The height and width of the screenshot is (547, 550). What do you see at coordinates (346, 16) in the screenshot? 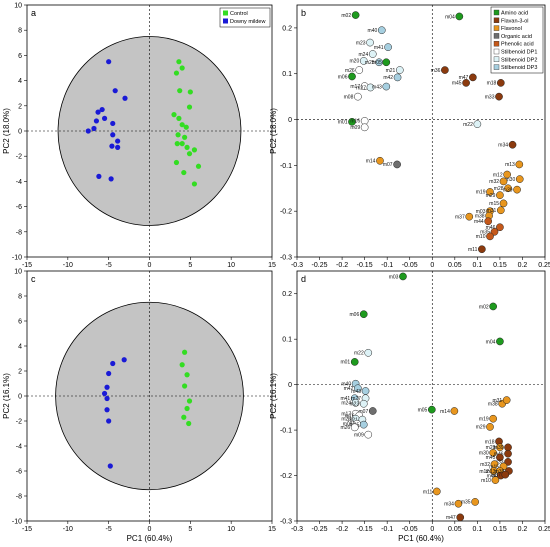
I see `loading-point-label: m02` at bounding box center [346, 16].